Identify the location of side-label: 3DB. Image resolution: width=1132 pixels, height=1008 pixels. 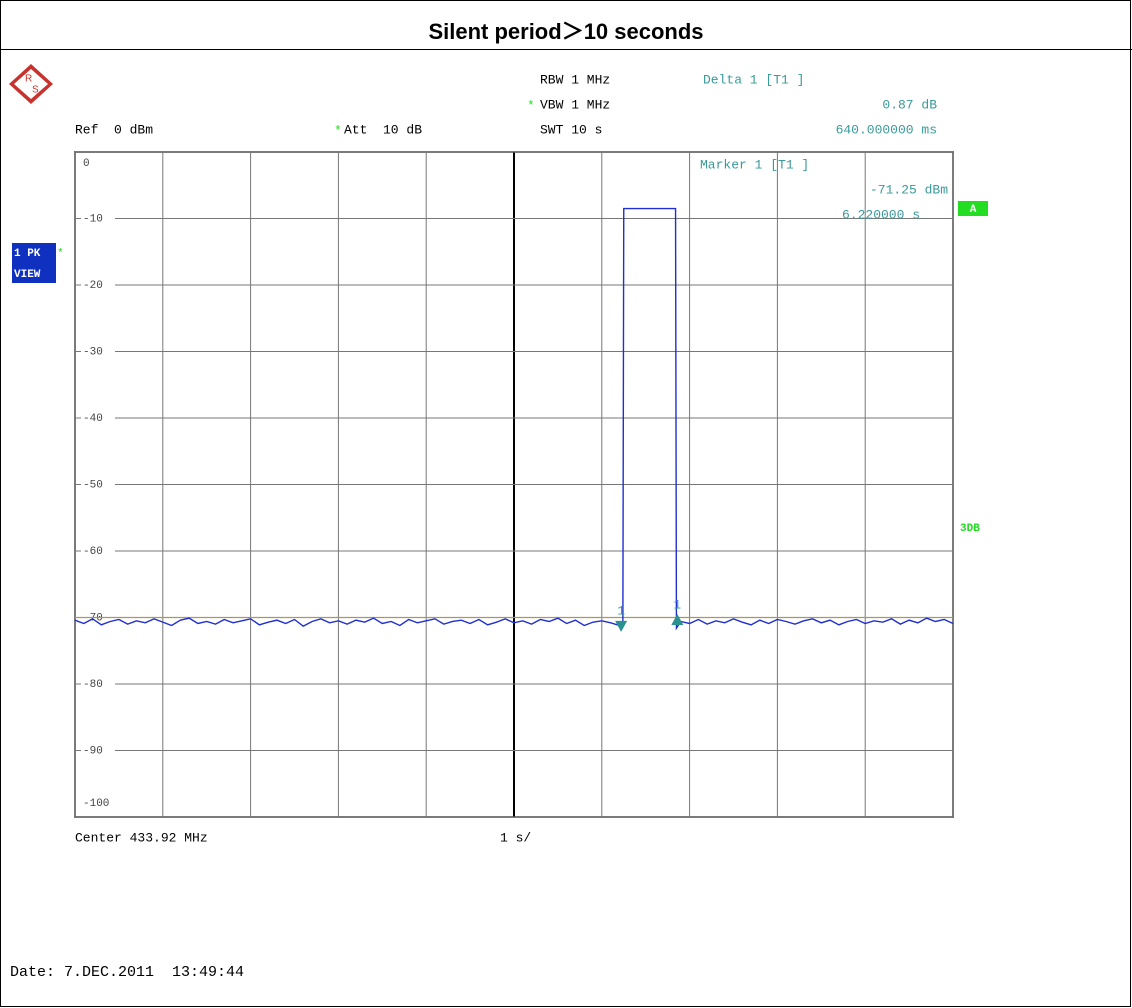
(970, 529).